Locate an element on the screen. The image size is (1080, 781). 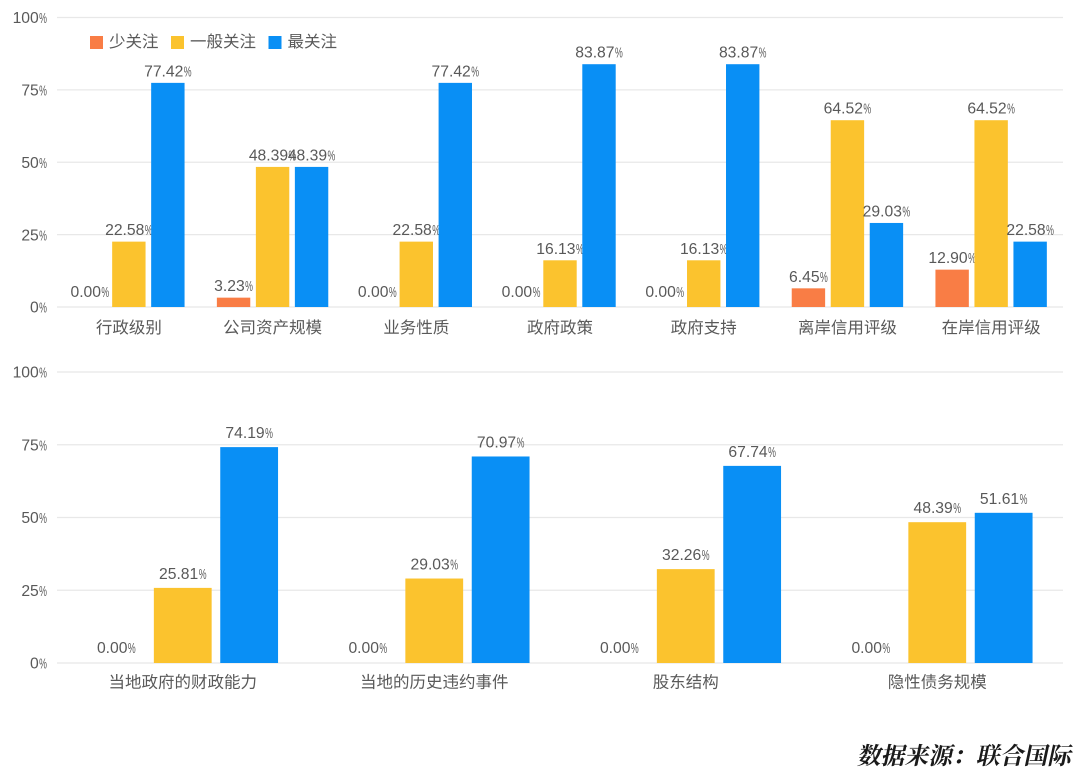
svg-text: 32.26 is located at coordinates (682, 555).